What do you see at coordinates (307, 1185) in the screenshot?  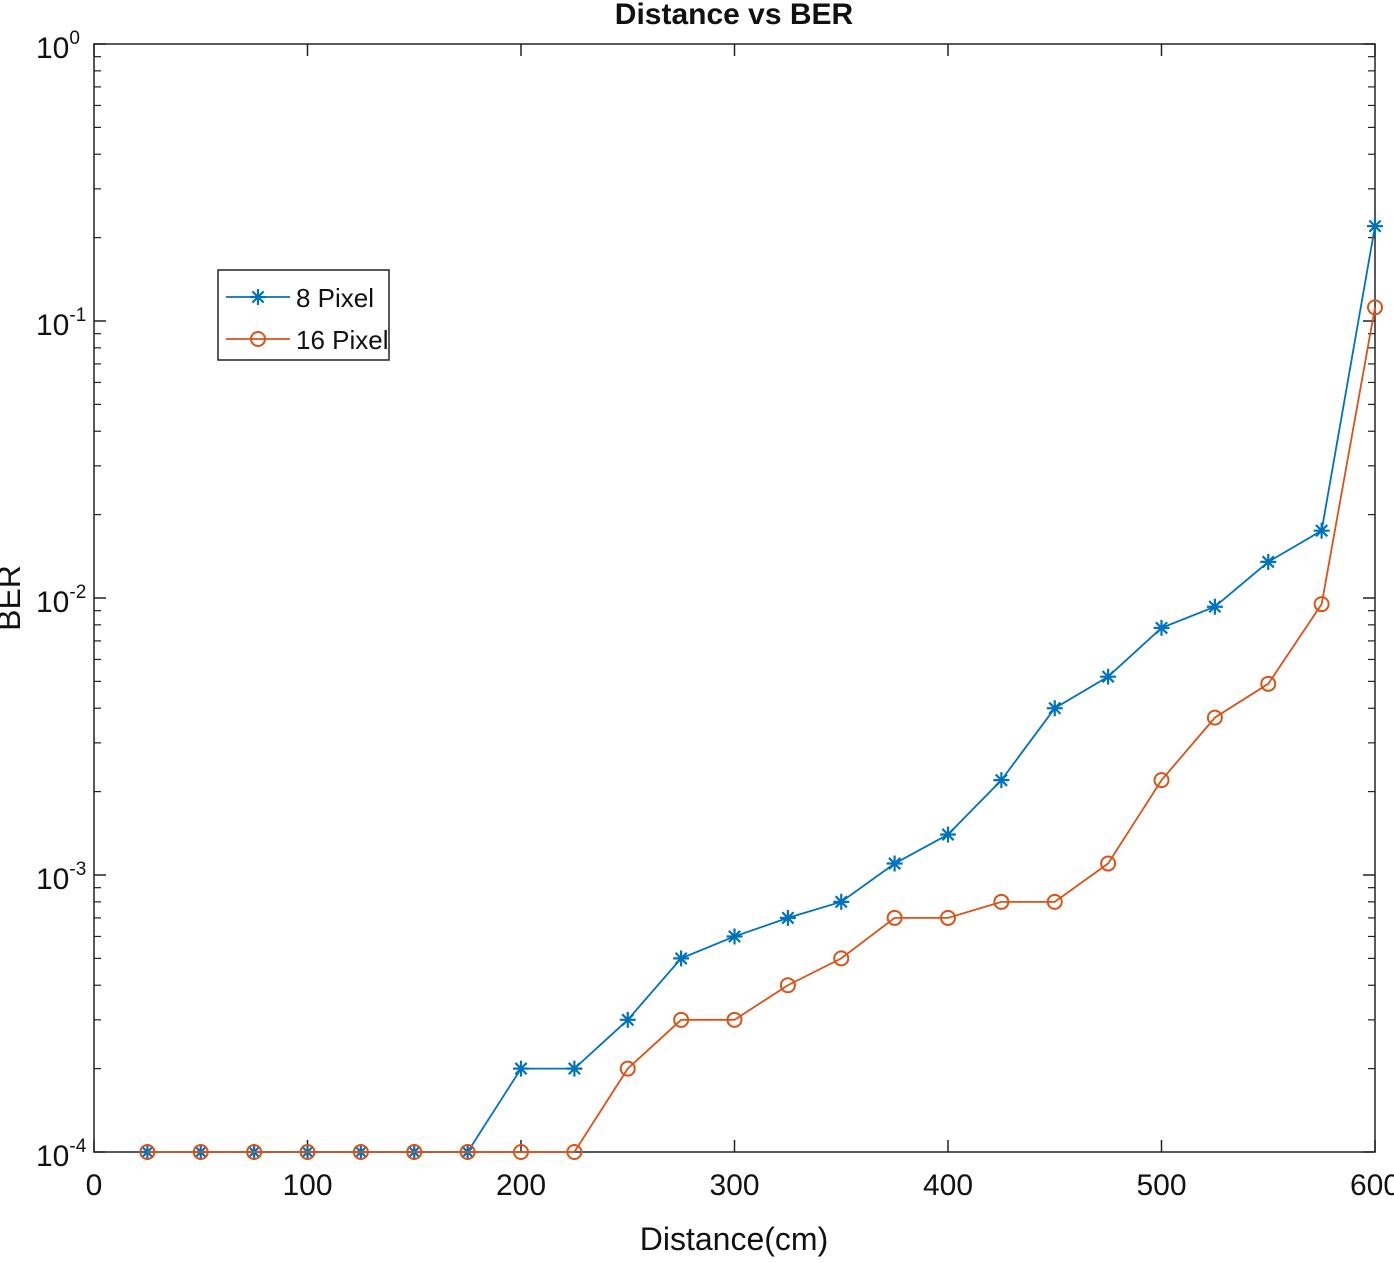 I see `x-tick-label: 100` at bounding box center [307, 1185].